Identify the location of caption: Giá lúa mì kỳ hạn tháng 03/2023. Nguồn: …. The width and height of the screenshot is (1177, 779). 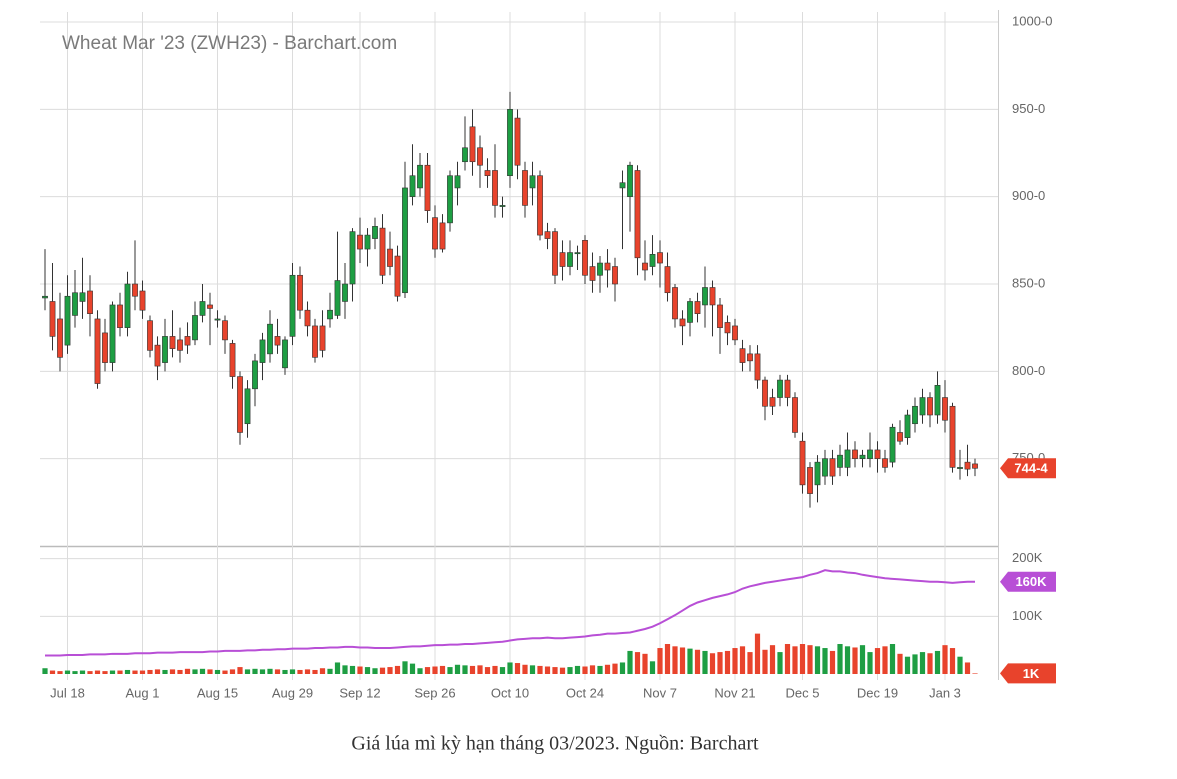
(555, 744).